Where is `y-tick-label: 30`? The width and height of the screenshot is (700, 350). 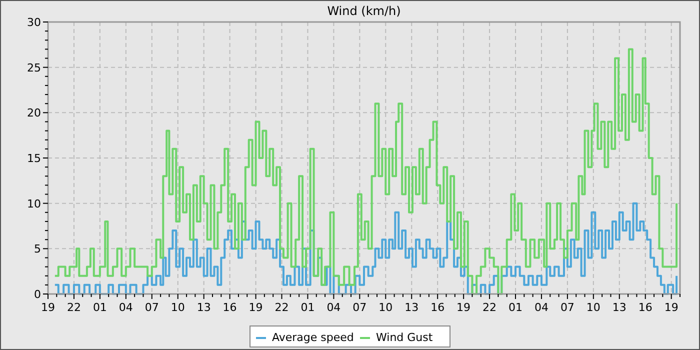
y-tick-label: 30 is located at coordinates (34, 22).